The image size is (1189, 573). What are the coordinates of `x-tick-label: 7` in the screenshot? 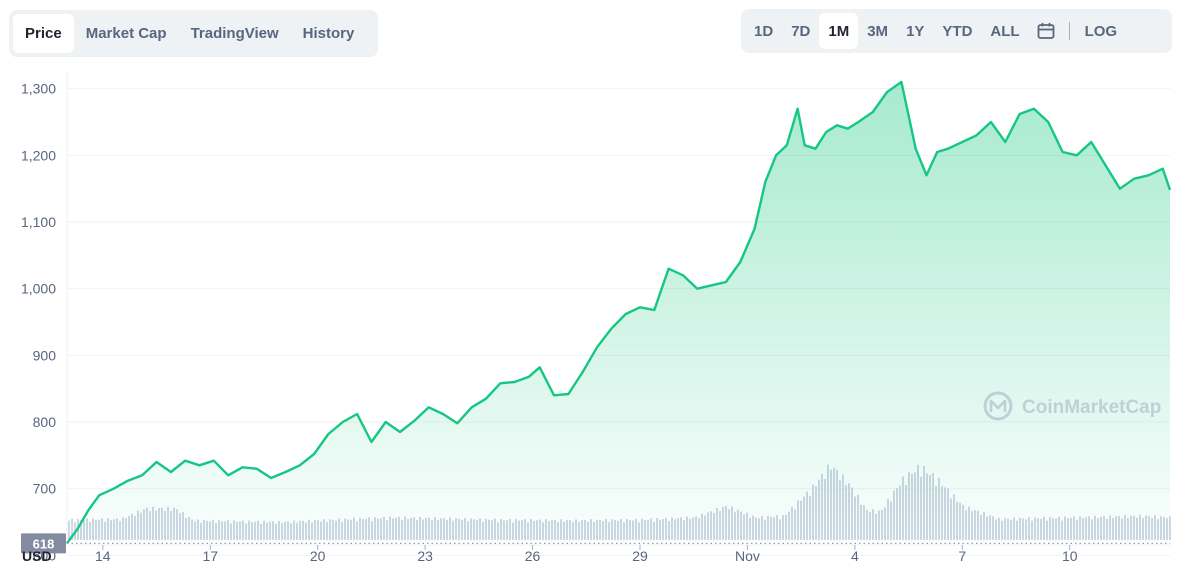 It's located at (962, 556).